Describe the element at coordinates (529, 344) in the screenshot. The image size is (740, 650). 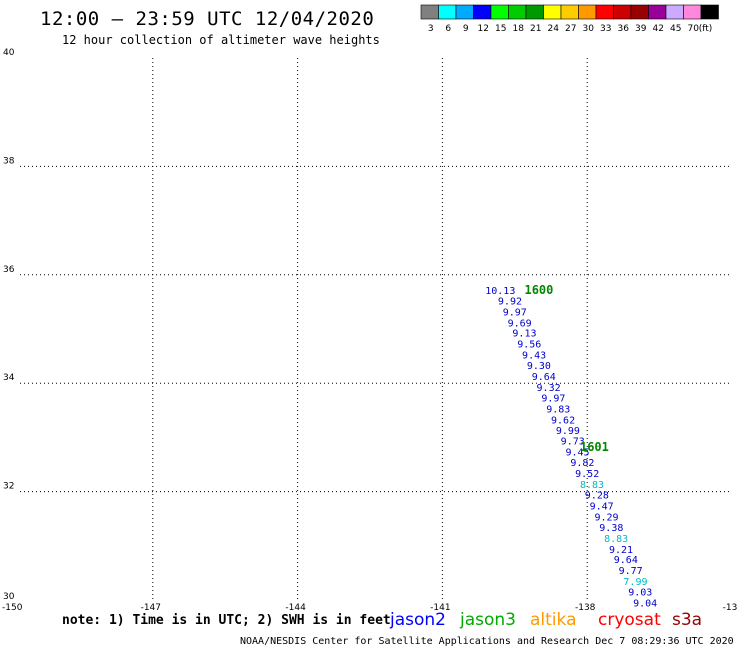
I see `wave-height-point: 9.56` at that location.